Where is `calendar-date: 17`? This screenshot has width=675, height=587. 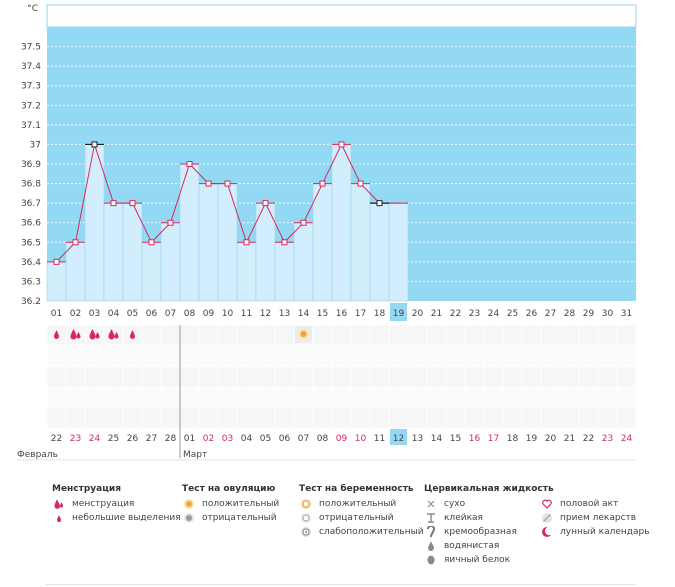
calendar-date: 17 is located at coordinates (493, 439).